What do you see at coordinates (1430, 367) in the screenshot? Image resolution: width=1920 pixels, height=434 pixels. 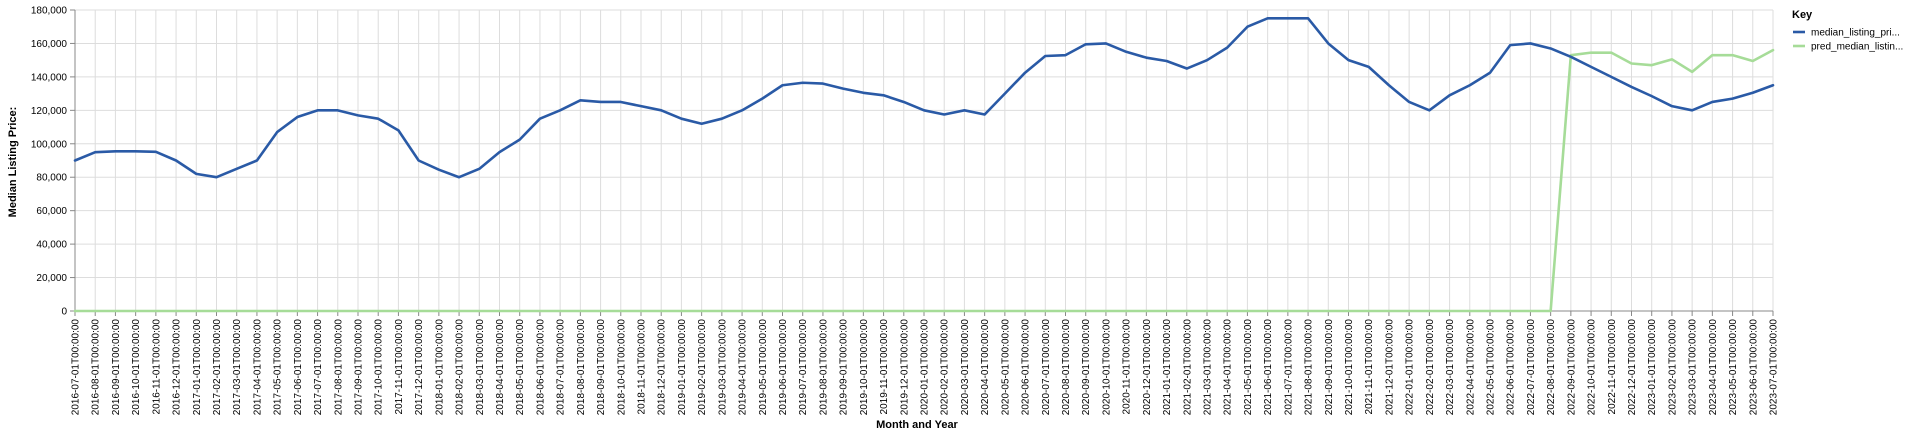 I see `x-tick-label: 2022-02-01T00:00:00` at bounding box center [1430, 367].